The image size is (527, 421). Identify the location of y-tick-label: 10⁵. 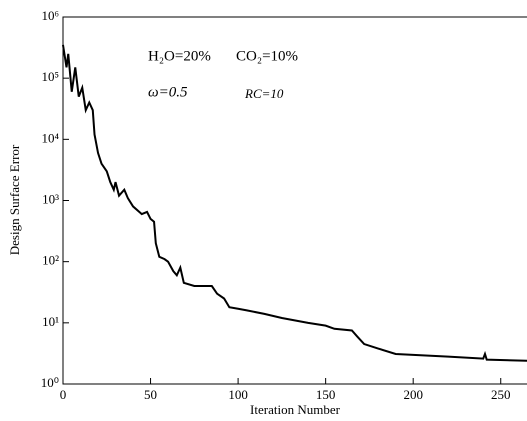
(50, 76).